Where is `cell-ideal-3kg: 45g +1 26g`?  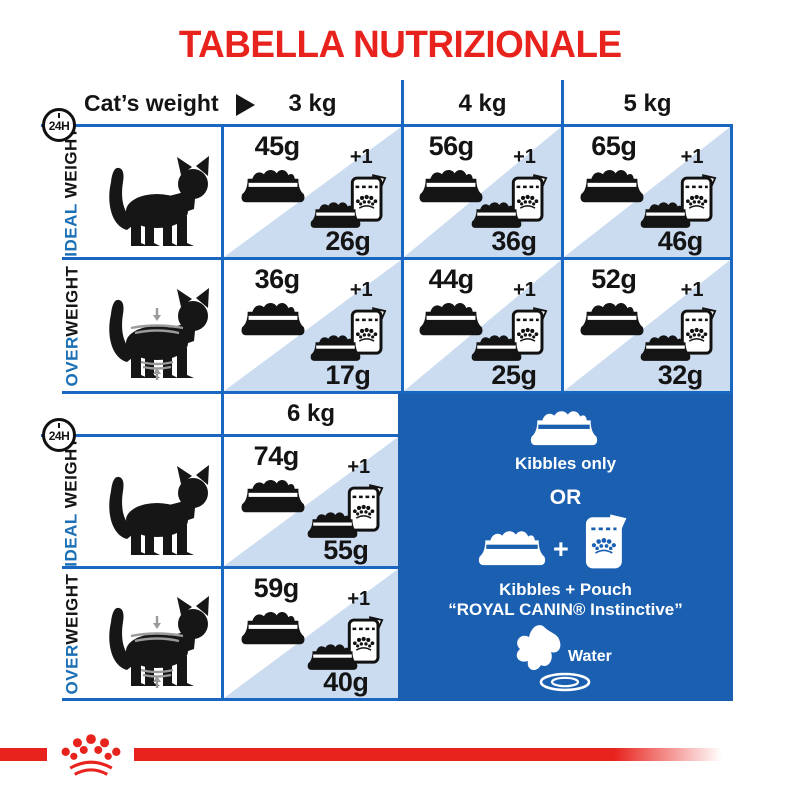
cell-ideal-3kg: 45g +1 26g is located at coordinates (312, 192).